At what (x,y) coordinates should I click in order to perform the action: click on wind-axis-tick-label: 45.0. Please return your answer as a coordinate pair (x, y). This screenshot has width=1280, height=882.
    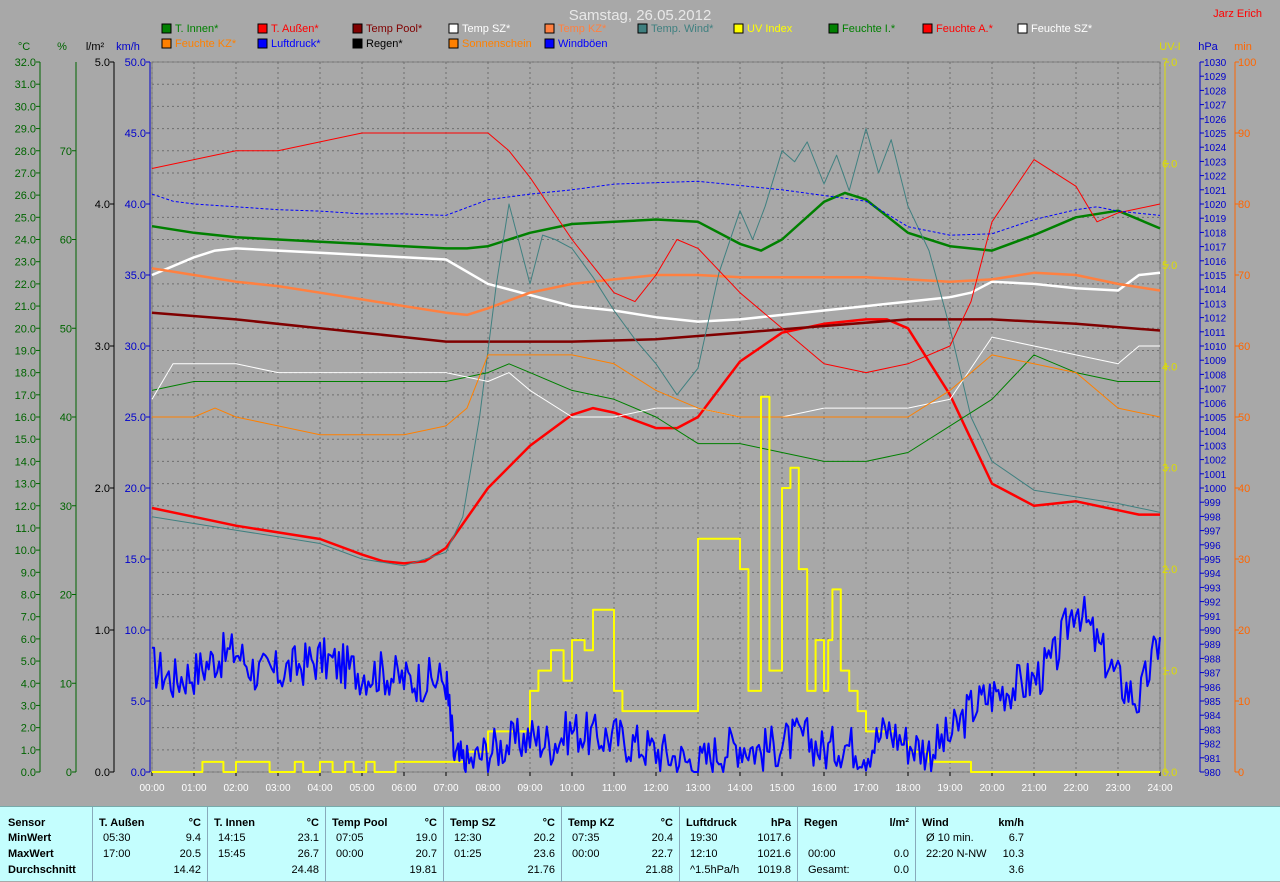
    Looking at the image, I should click on (135, 134).